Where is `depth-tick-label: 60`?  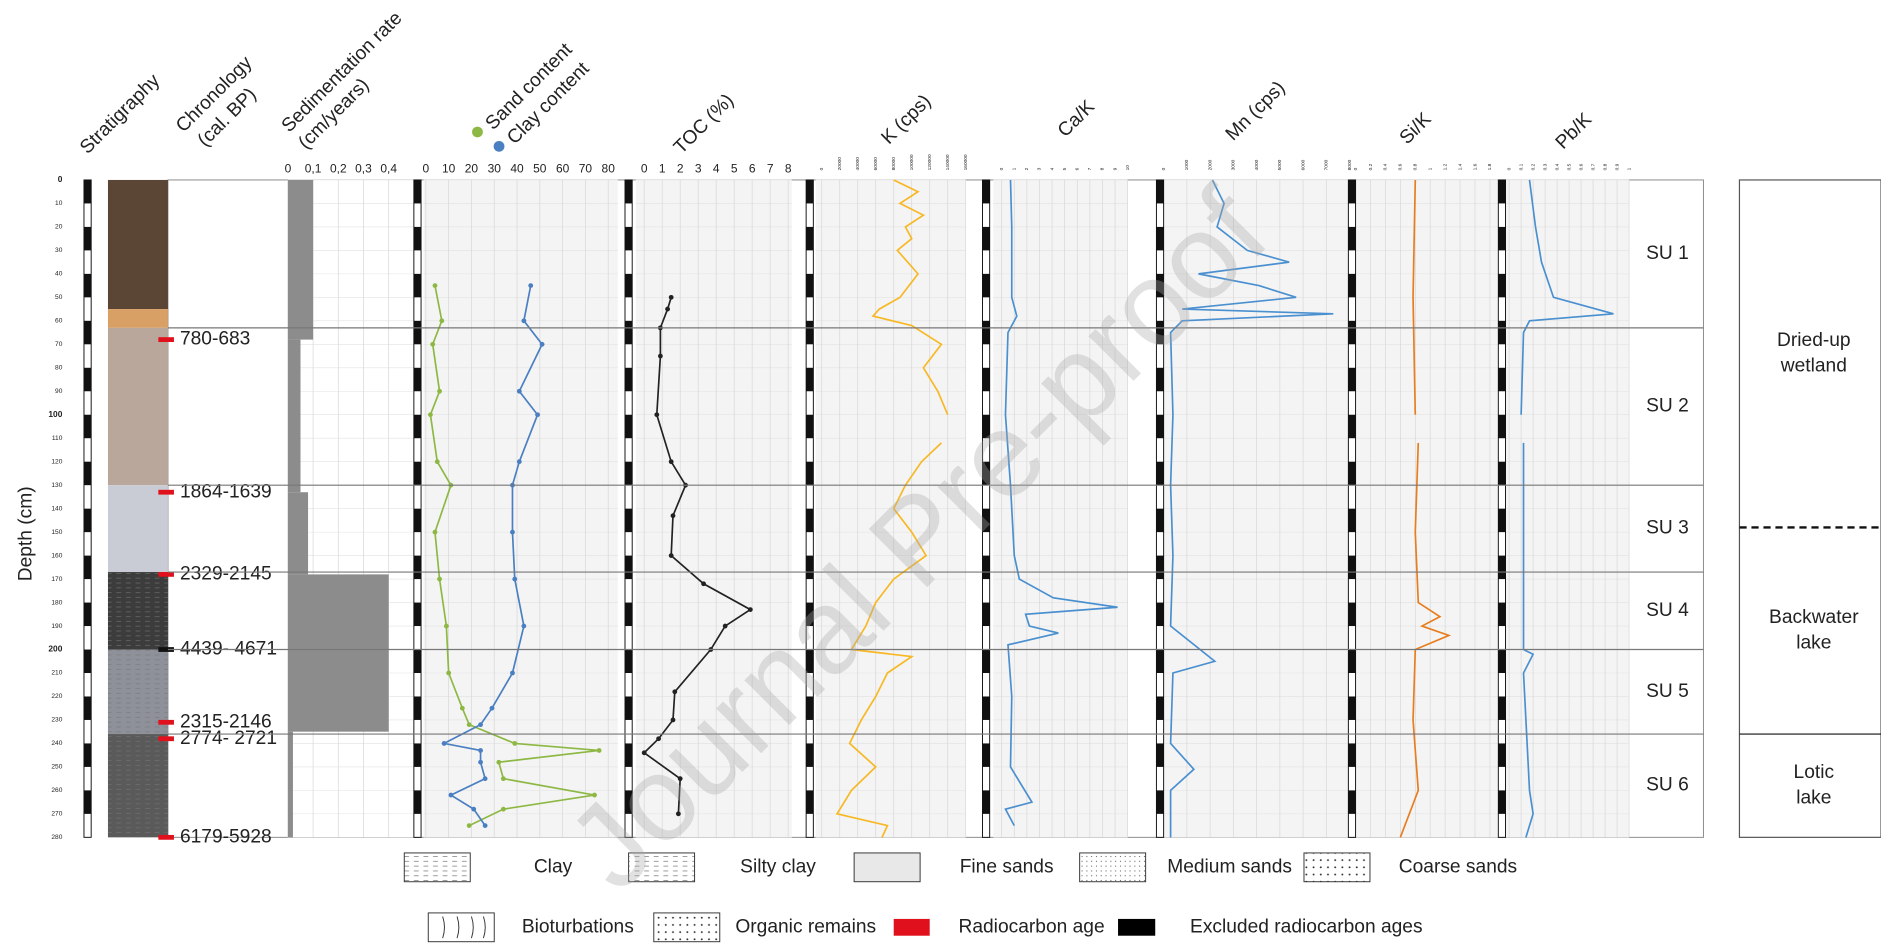 depth-tick-label: 60 is located at coordinates (59, 321).